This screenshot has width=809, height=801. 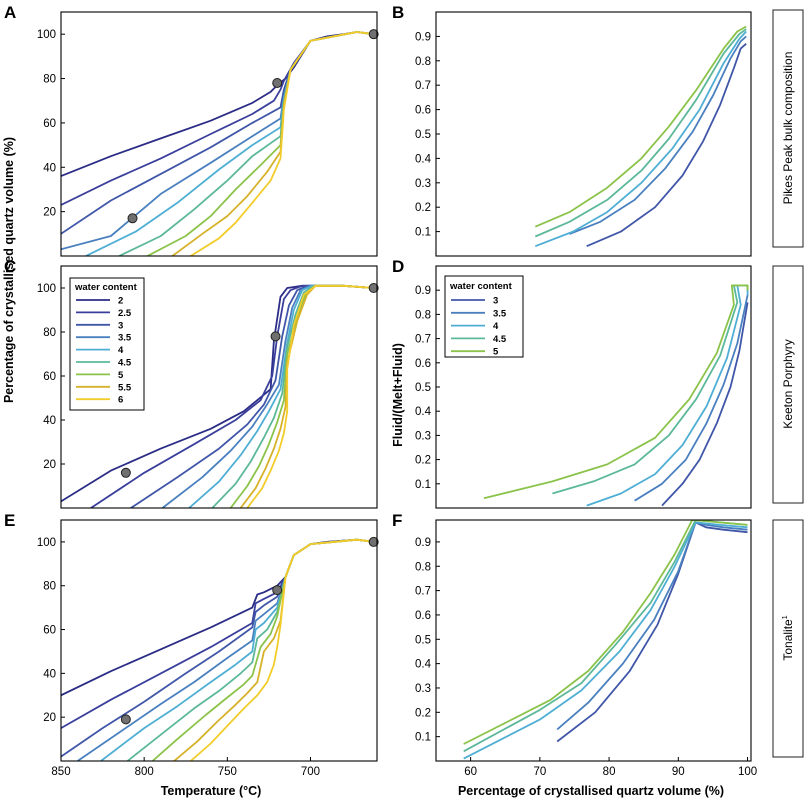 I want to click on svg-text: Tonalite1, so click(x=788, y=637).